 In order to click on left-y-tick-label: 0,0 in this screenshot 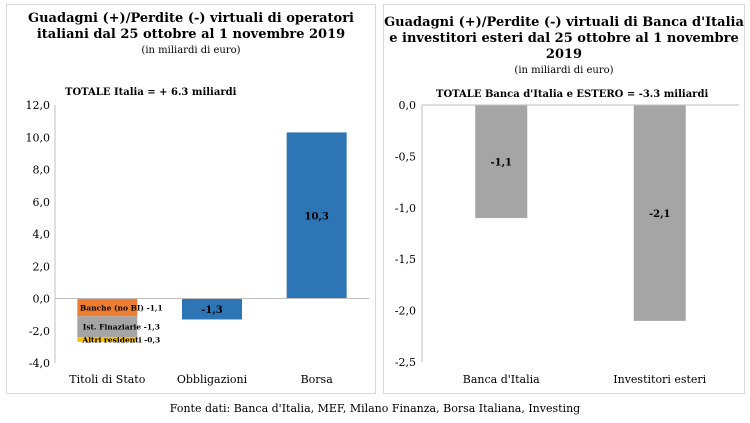, I will do `click(42, 299)`.